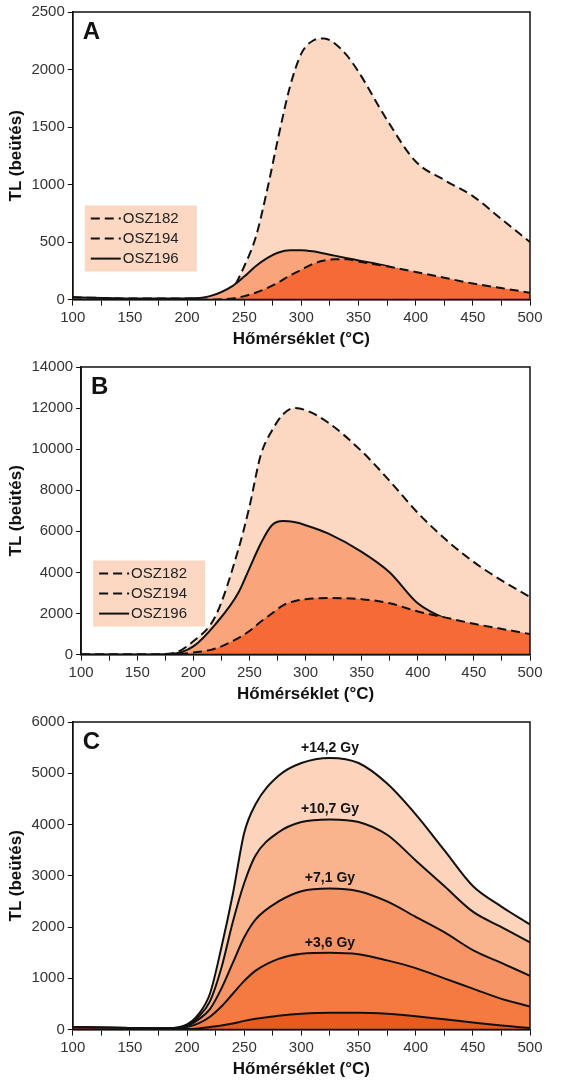 The height and width of the screenshot is (1084, 574). Describe the element at coordinates (56, 489) in the screenshot. I see `y-tick-label: 8000` at that location.